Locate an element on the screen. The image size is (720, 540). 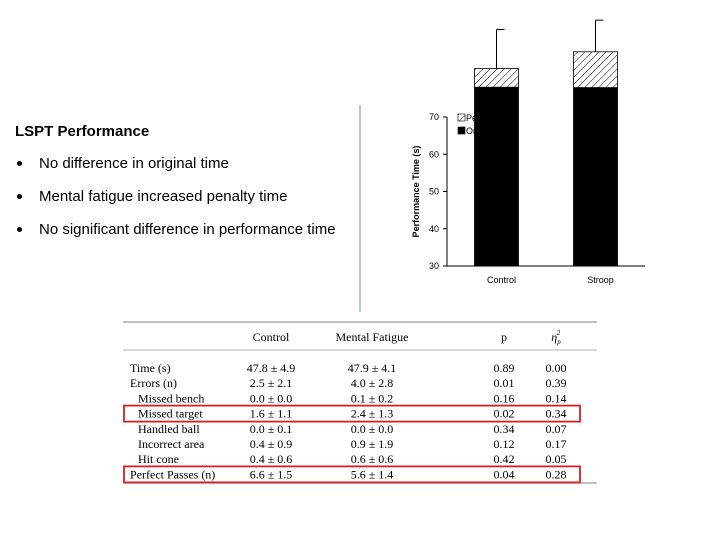
table-cell: 47.8 ± 4.9 is located at coordinates (271, 368).